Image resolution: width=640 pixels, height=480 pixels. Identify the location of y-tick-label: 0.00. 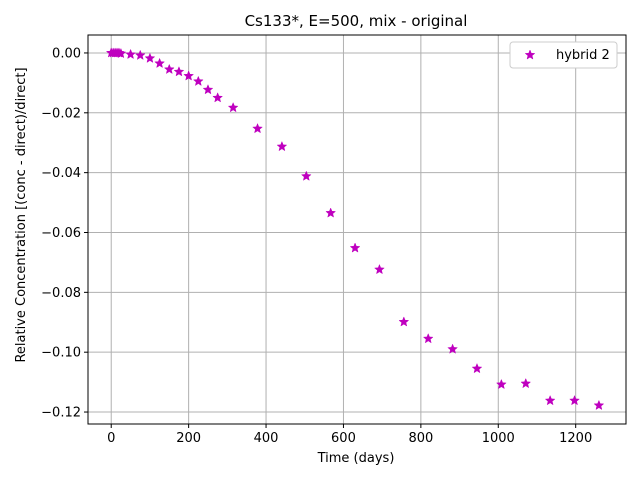
(66, 53).